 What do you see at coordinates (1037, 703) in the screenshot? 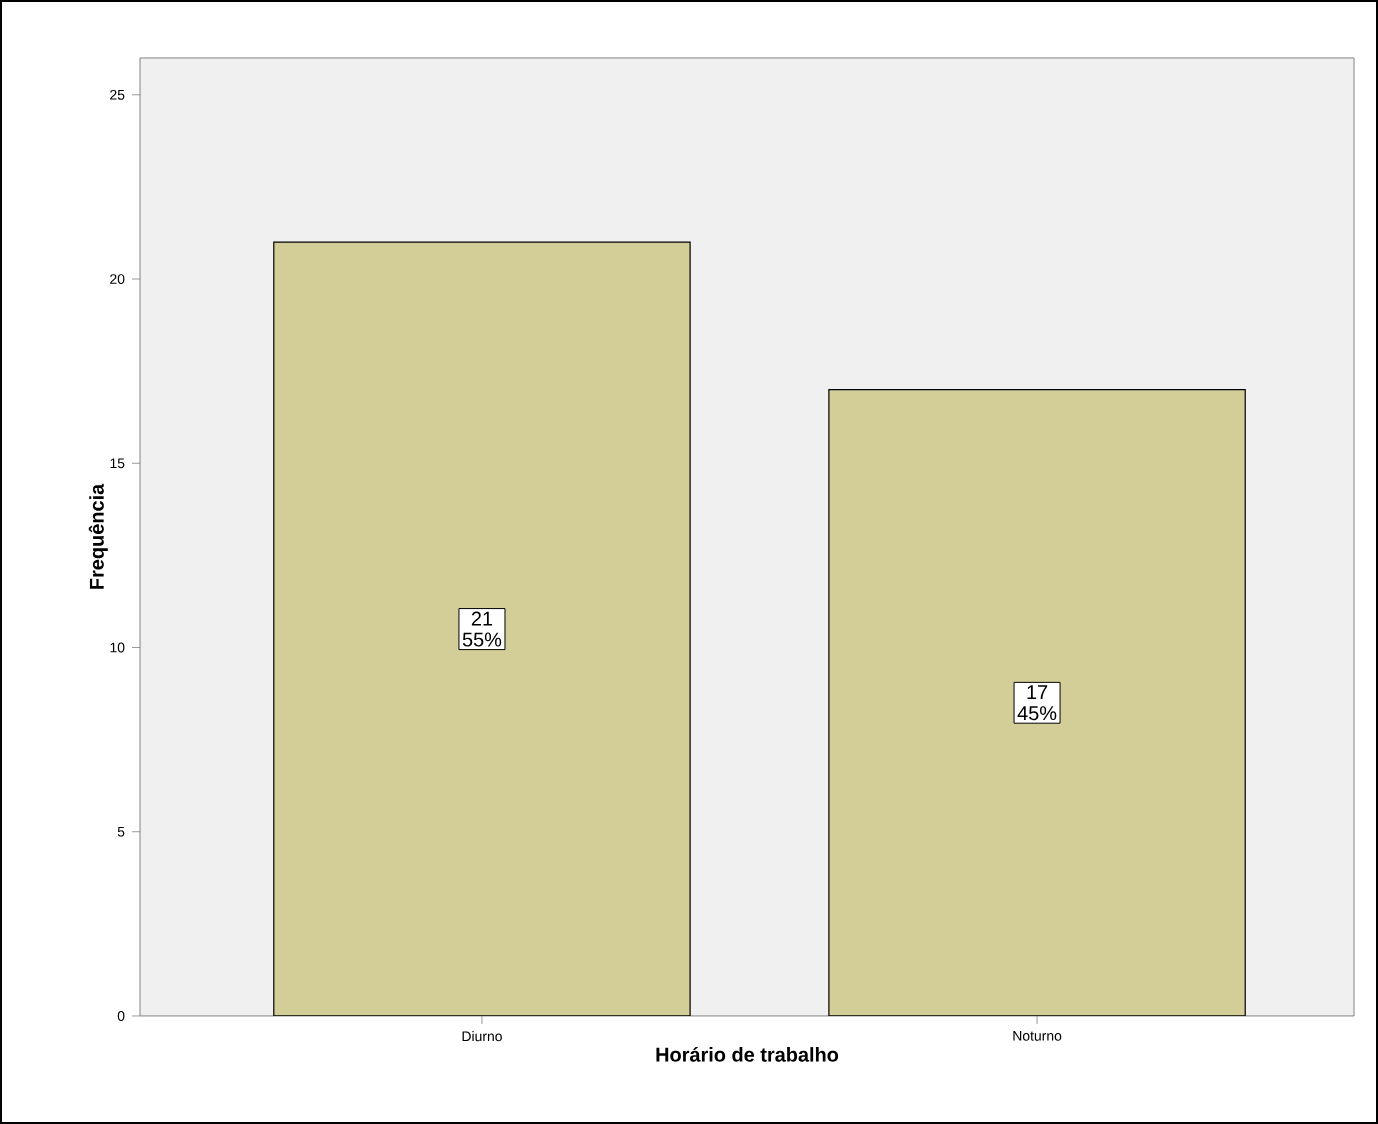
I see `data-label: 17 45%` at bounding box center [1037, 703].